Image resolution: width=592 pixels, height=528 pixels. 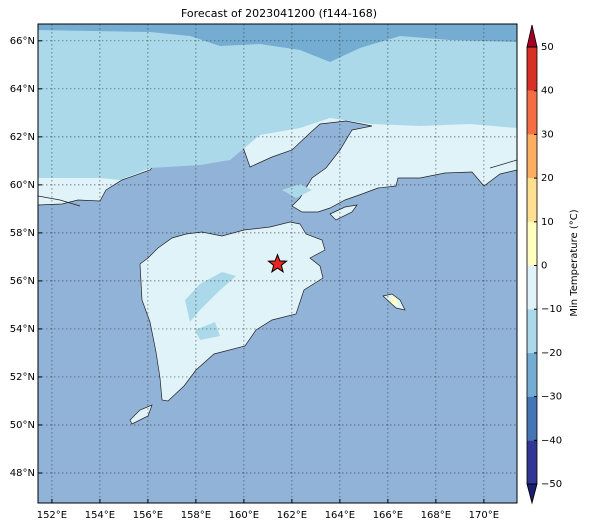 I want to click on colorbar-under, so click(x=532, y=494).